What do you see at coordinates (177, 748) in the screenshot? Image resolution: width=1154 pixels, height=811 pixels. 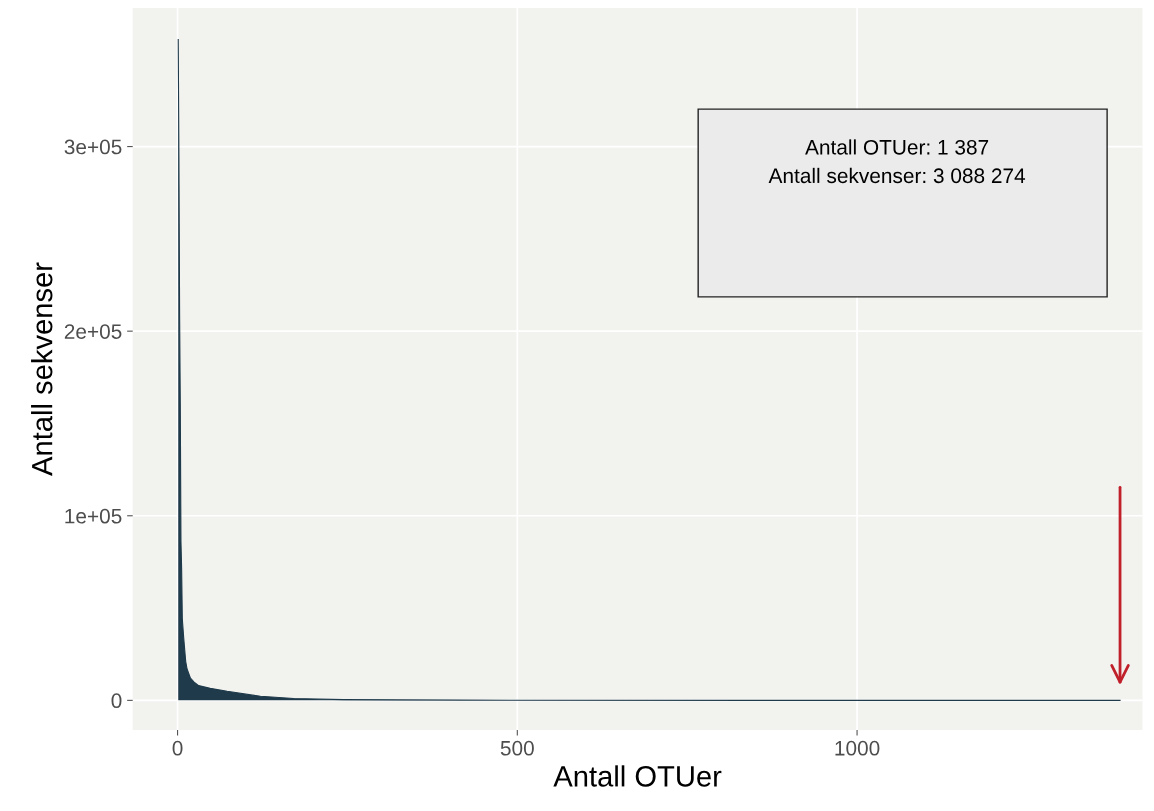 I see `x-tick-label: 0` at bounding box center [177, 748].